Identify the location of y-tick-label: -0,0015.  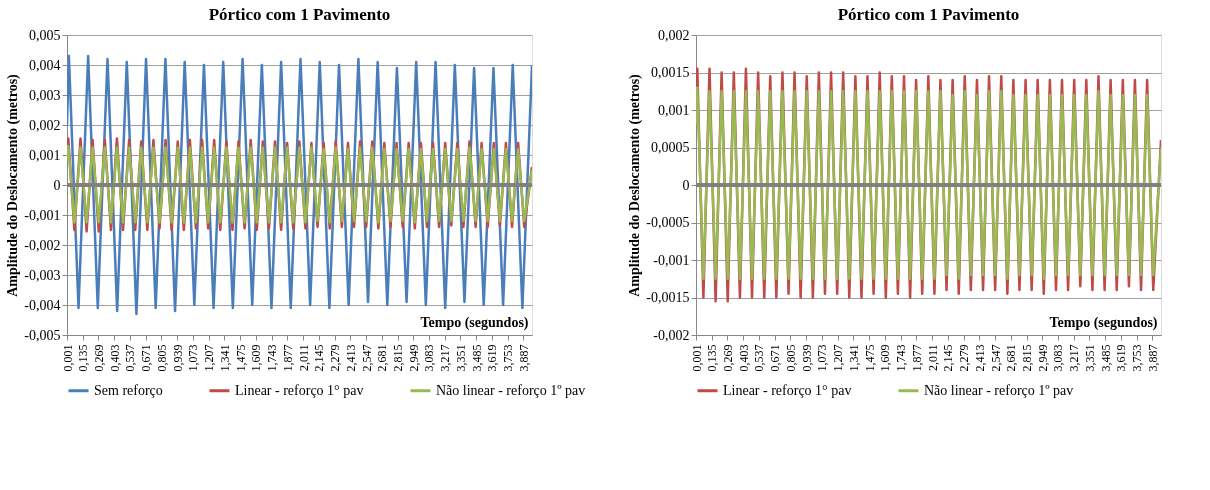
(668, 297).